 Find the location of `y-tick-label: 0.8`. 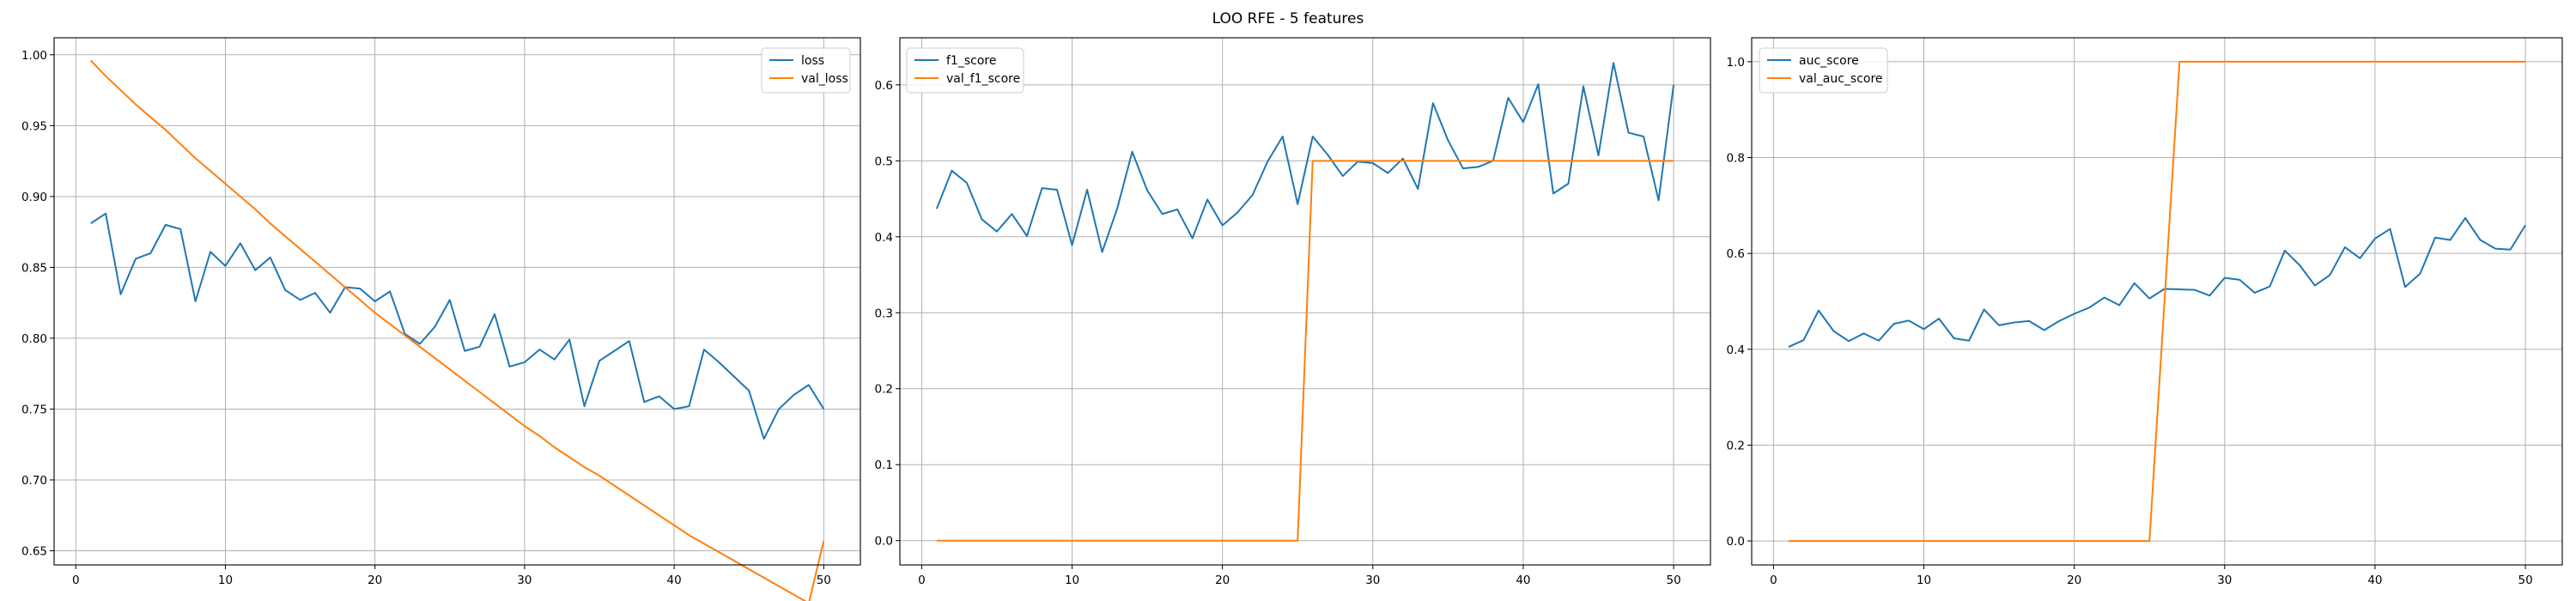

y-tick-label: 0.8 is located at coordinates (1736, 159).